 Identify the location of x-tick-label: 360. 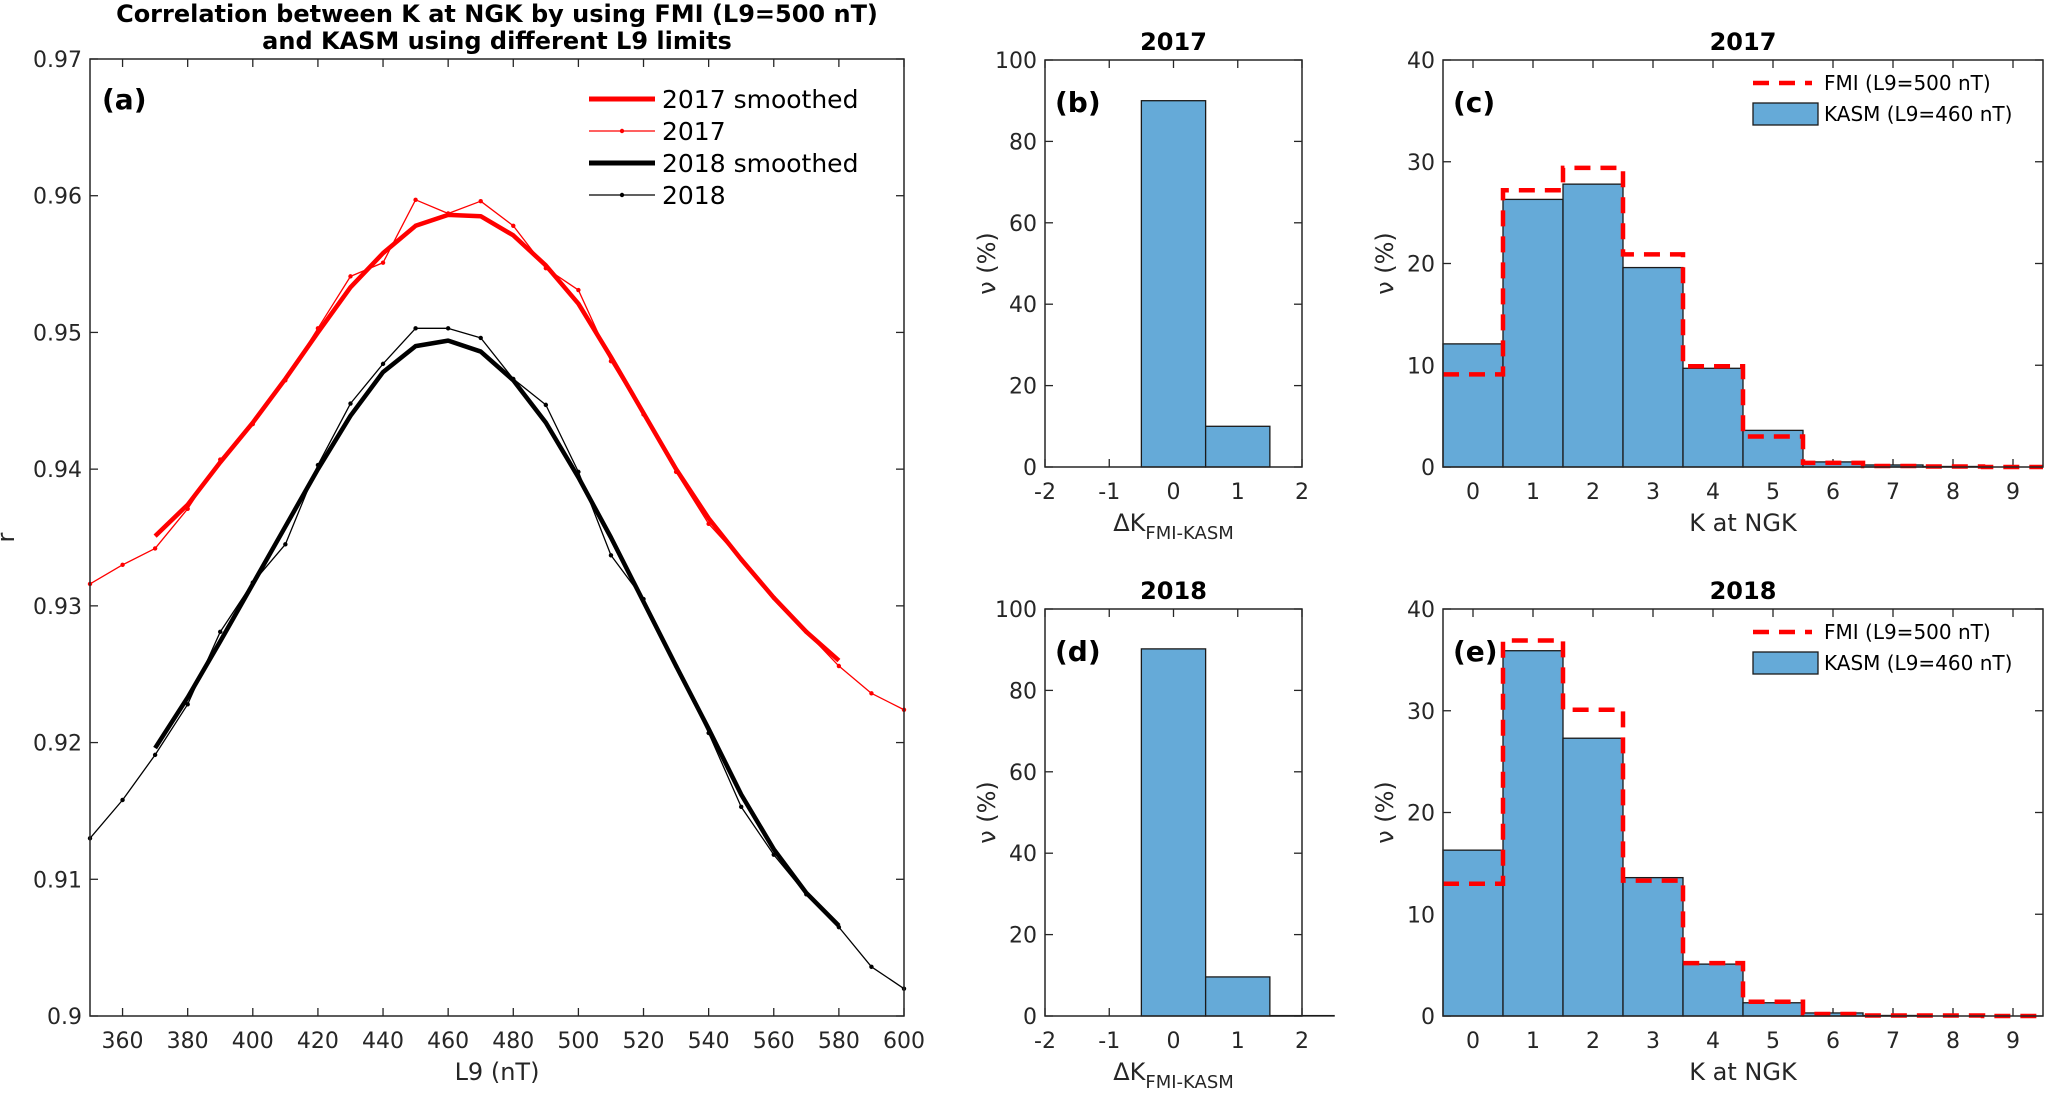
(123, 1041).